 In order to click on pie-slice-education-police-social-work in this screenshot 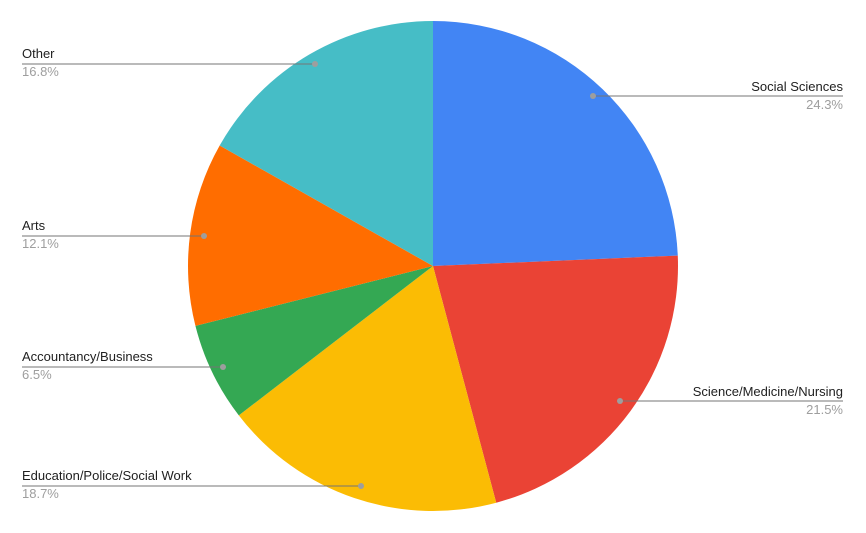, I will do `click(367, 388)`.